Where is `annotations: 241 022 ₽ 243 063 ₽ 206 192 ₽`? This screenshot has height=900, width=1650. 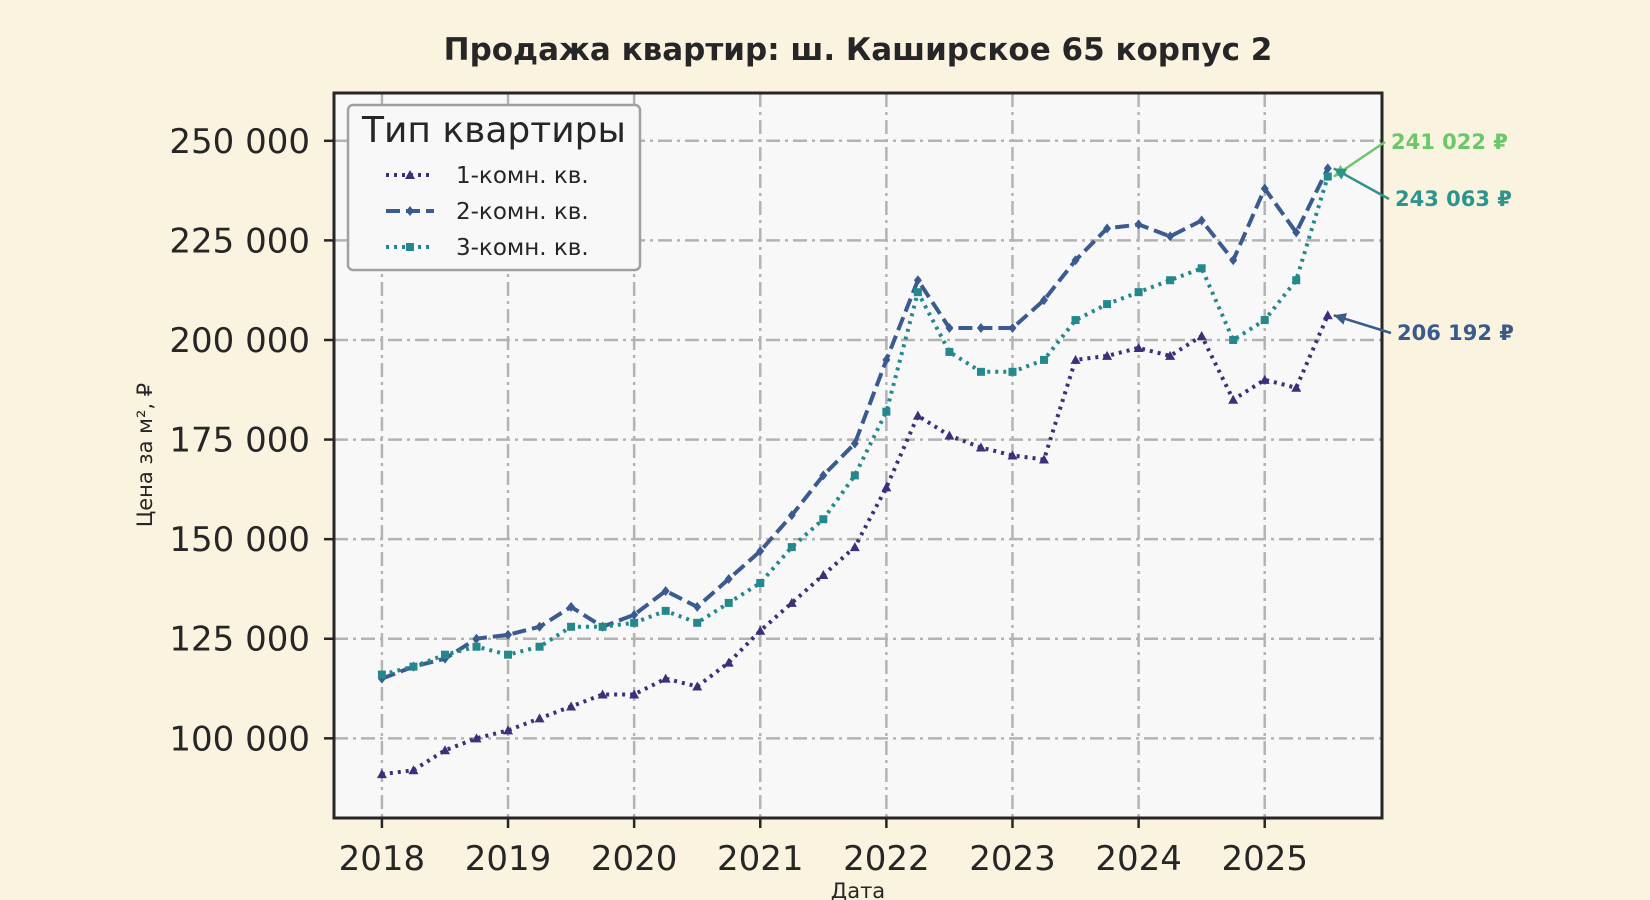 annotations: 241 022 ₽ 243 063 ₽ 206 192 ₽ is located at coordinates (1423, 237).